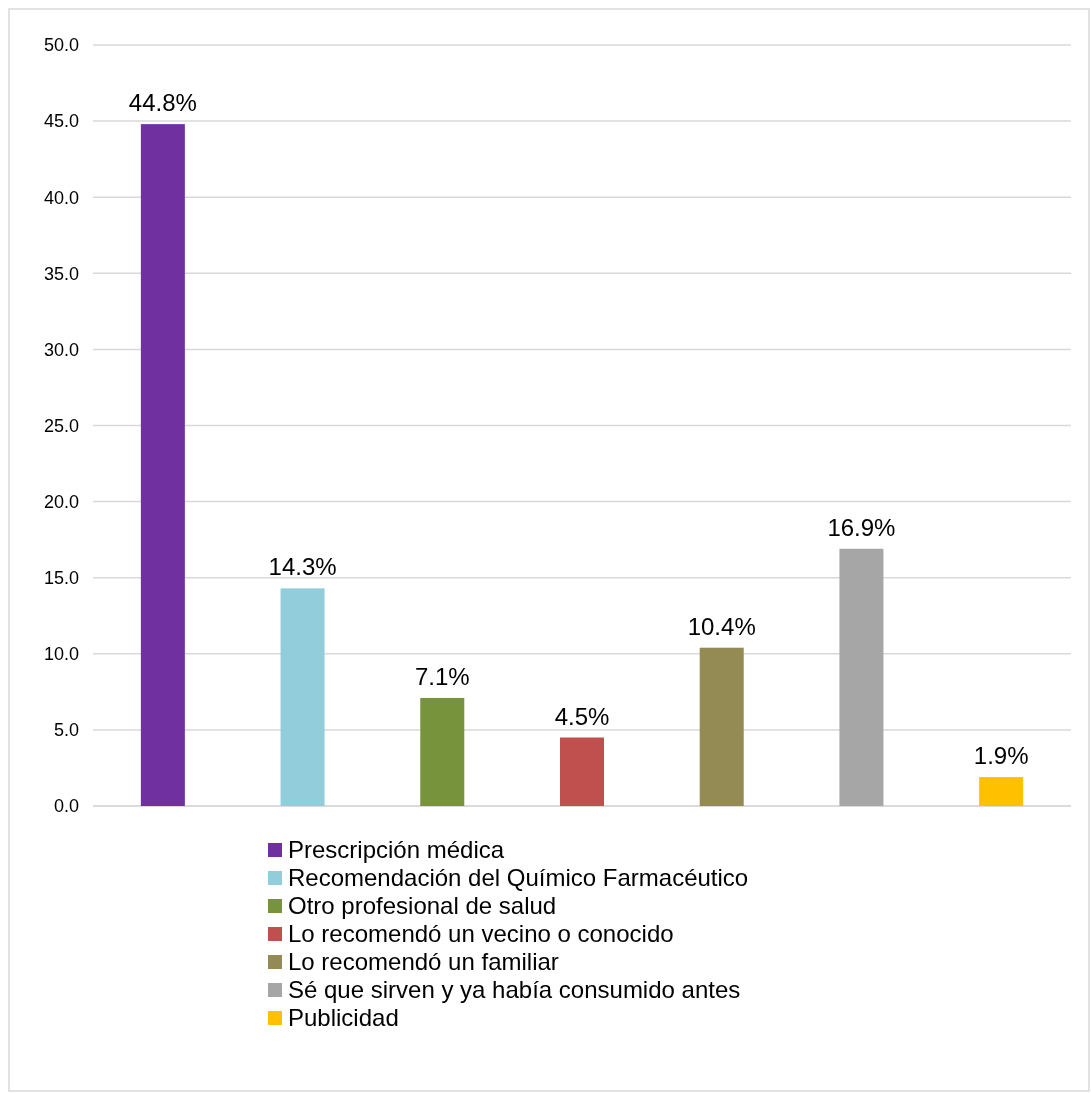  Describe the element at coordinates (481, 934) in the screenshot. I see `legend-label: Lo recomendó un vecino o conocido` at that location.